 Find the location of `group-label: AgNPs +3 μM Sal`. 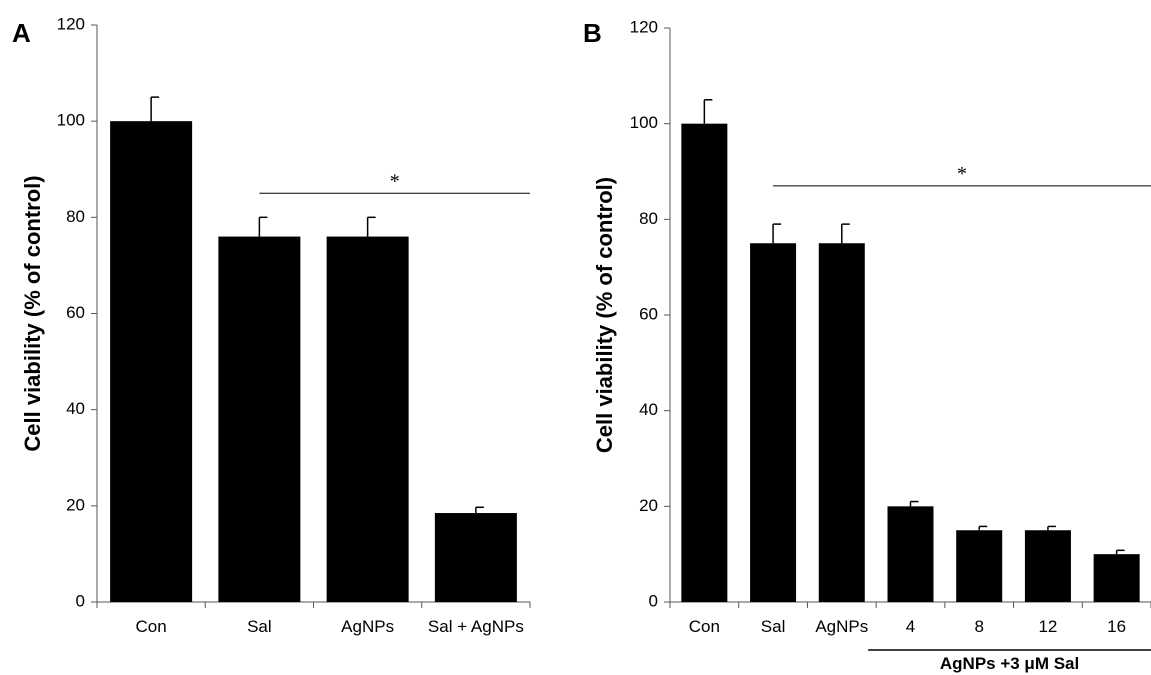

group-label: AgNPs +3 μM Sal is located at coordinates (1009, 663).